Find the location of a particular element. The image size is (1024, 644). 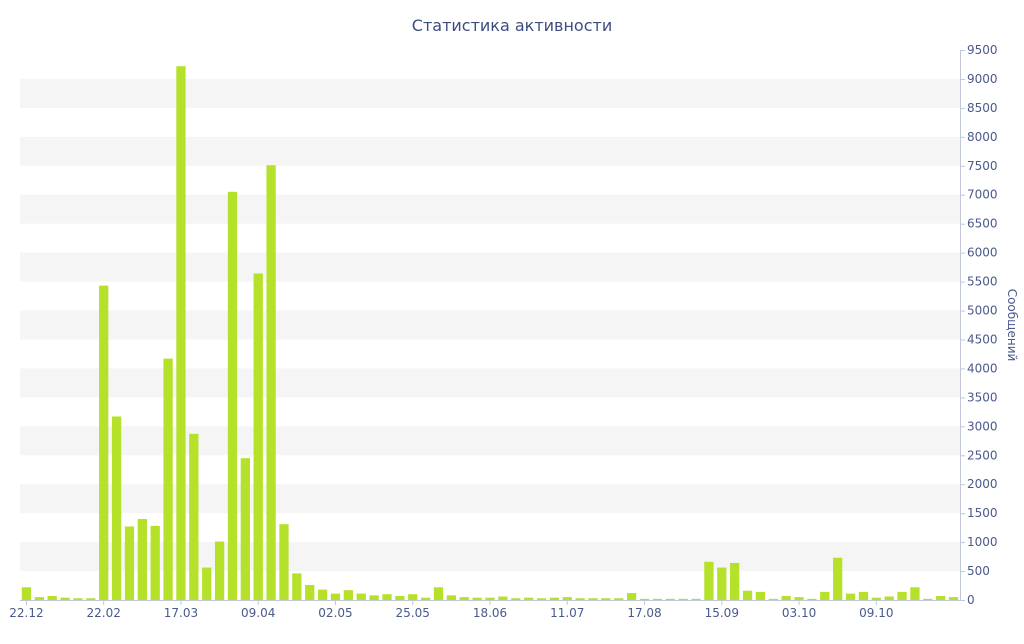

y-tick-label: 2500 is located at coordinates (982, 455).